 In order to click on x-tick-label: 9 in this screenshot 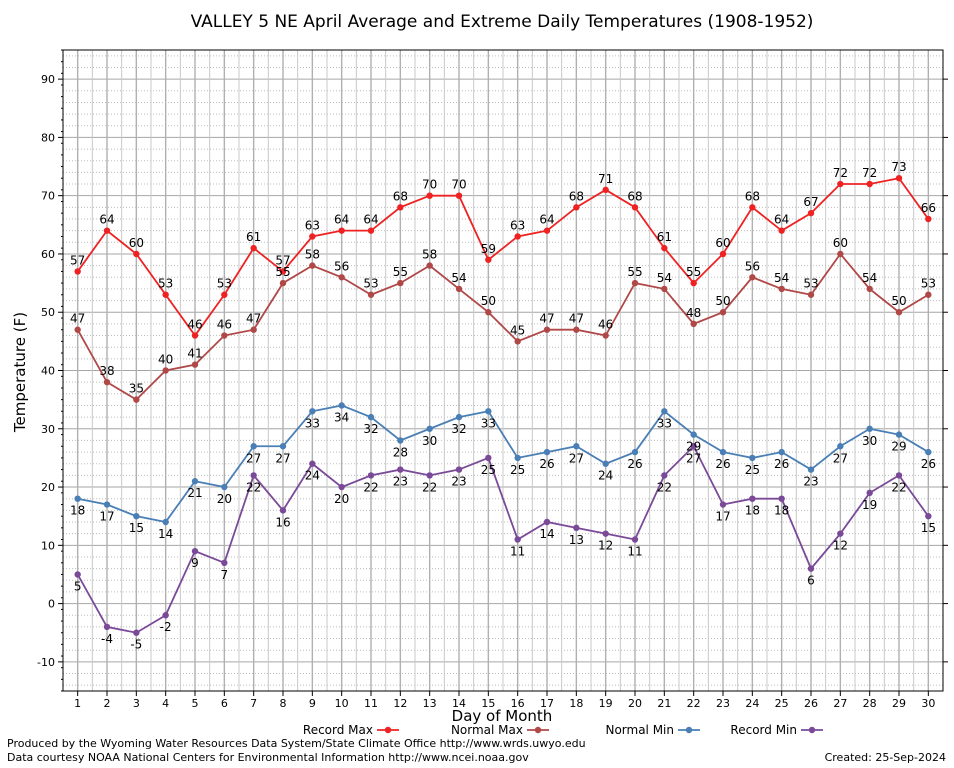, I will do `click(312, 703)`.